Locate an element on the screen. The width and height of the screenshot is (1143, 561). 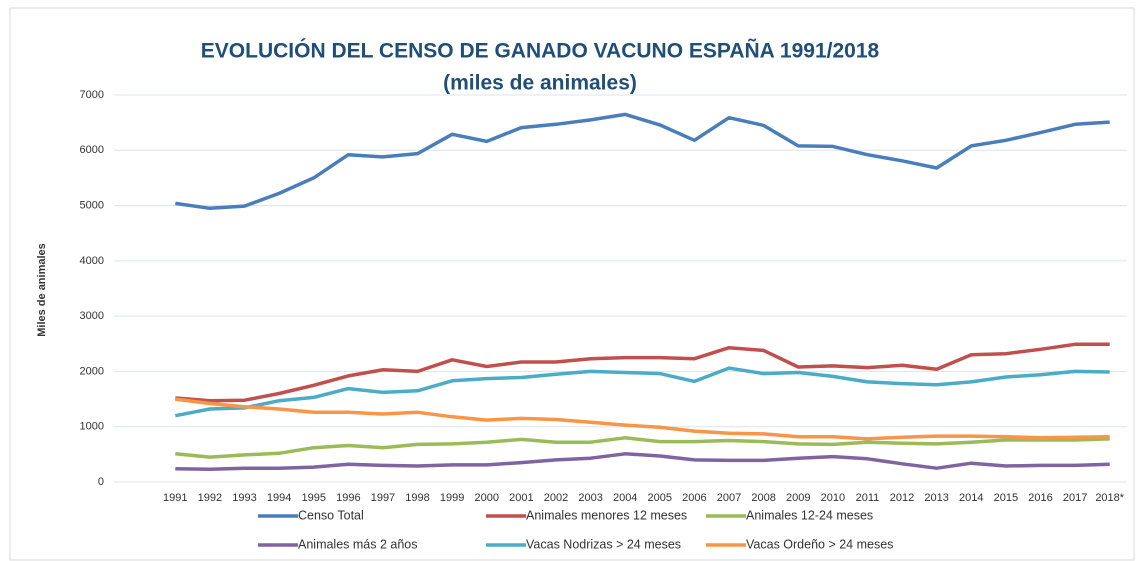
x-tick-label: 2008 is located at coordinates (763, 498).